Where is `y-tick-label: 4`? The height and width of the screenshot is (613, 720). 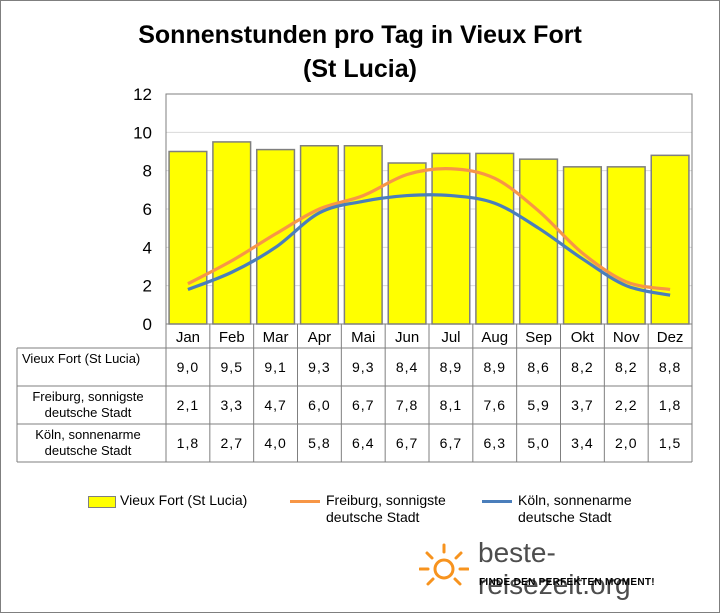 y-tick-label: 4 is located at coordinates (147, 247).